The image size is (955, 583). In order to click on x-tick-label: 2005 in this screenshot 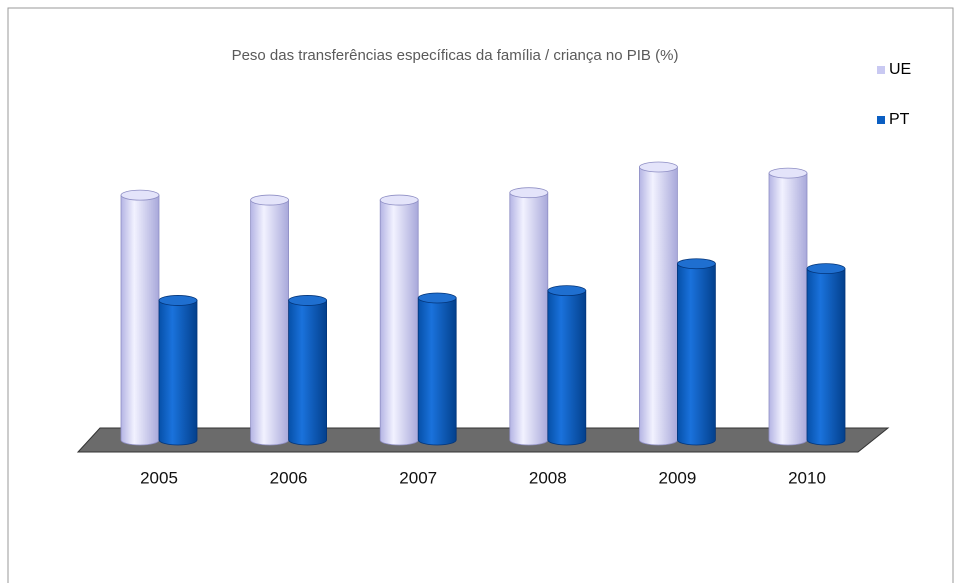, I will do `click(159, 477)`.